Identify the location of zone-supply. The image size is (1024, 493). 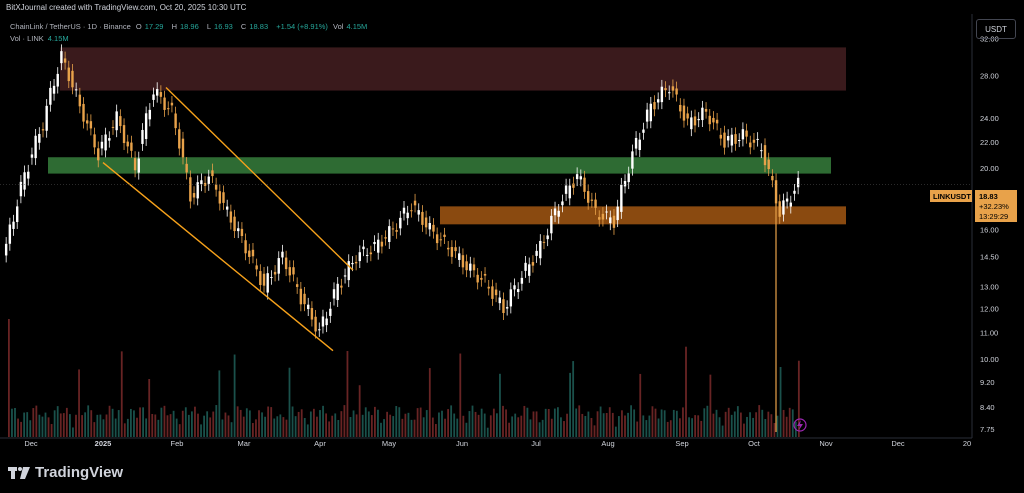
(453, 69).